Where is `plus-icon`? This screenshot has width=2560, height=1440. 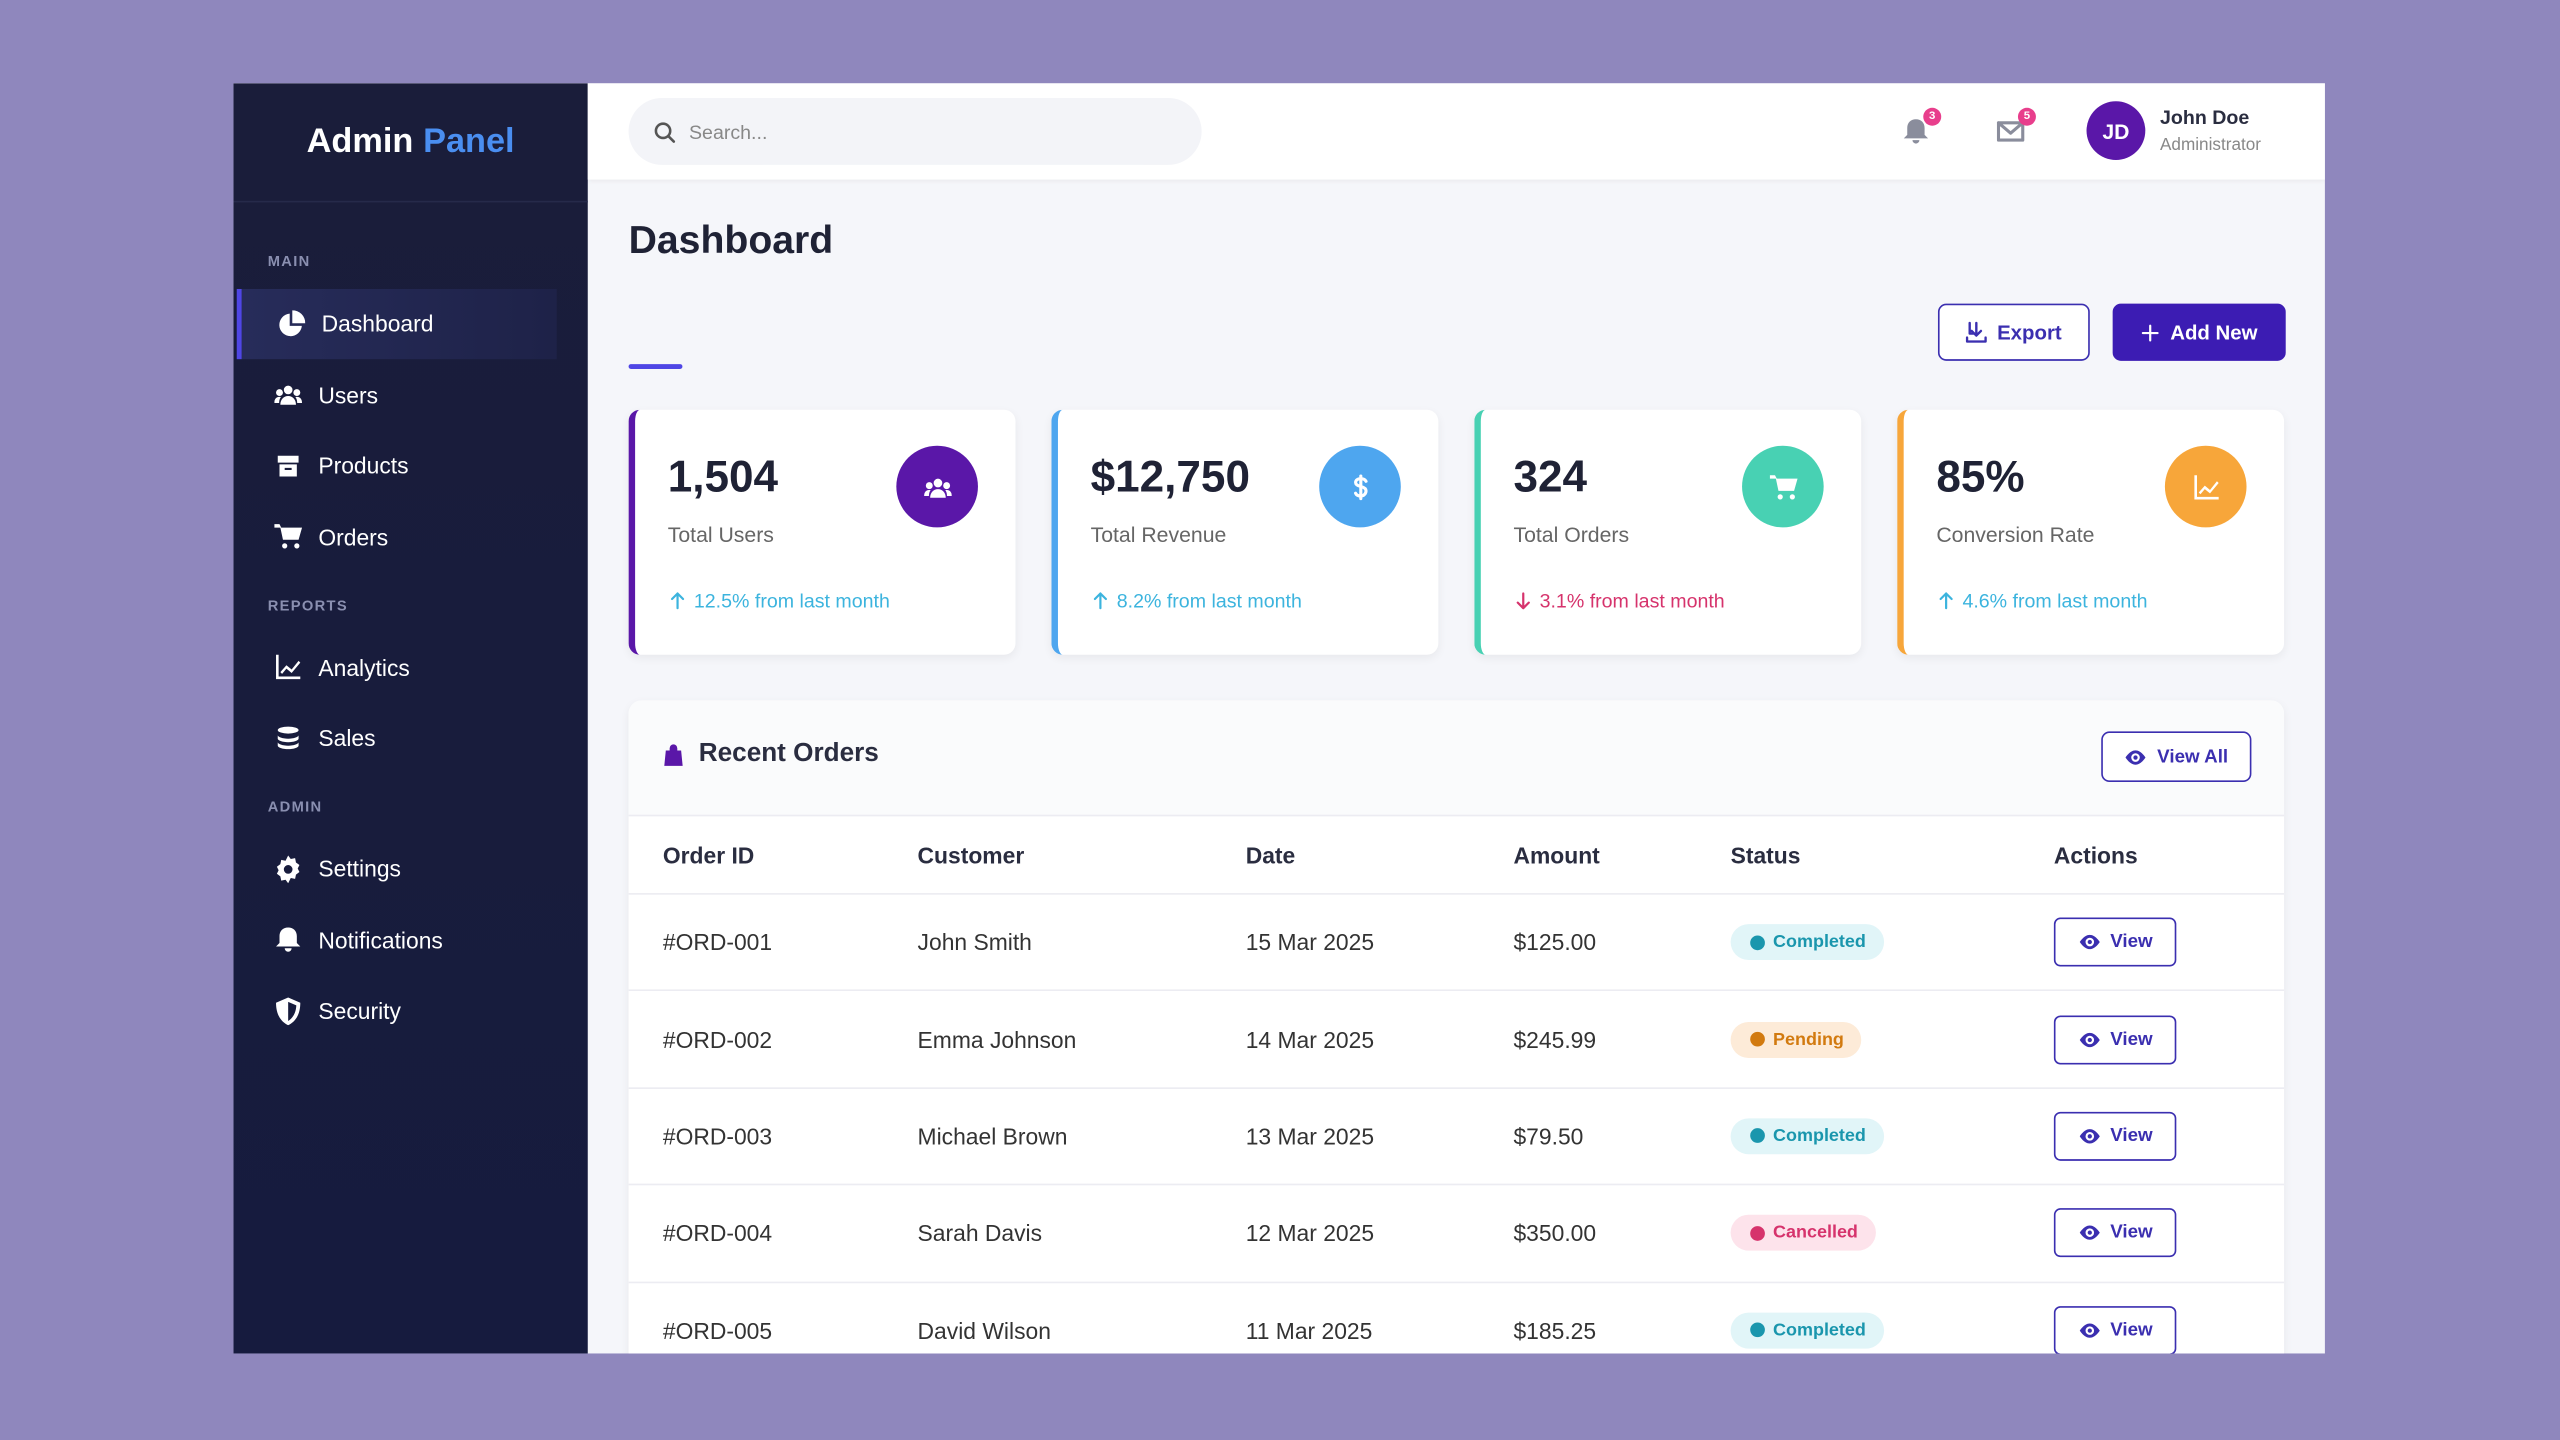
plus-icon is located at coordinates (2151, 332).